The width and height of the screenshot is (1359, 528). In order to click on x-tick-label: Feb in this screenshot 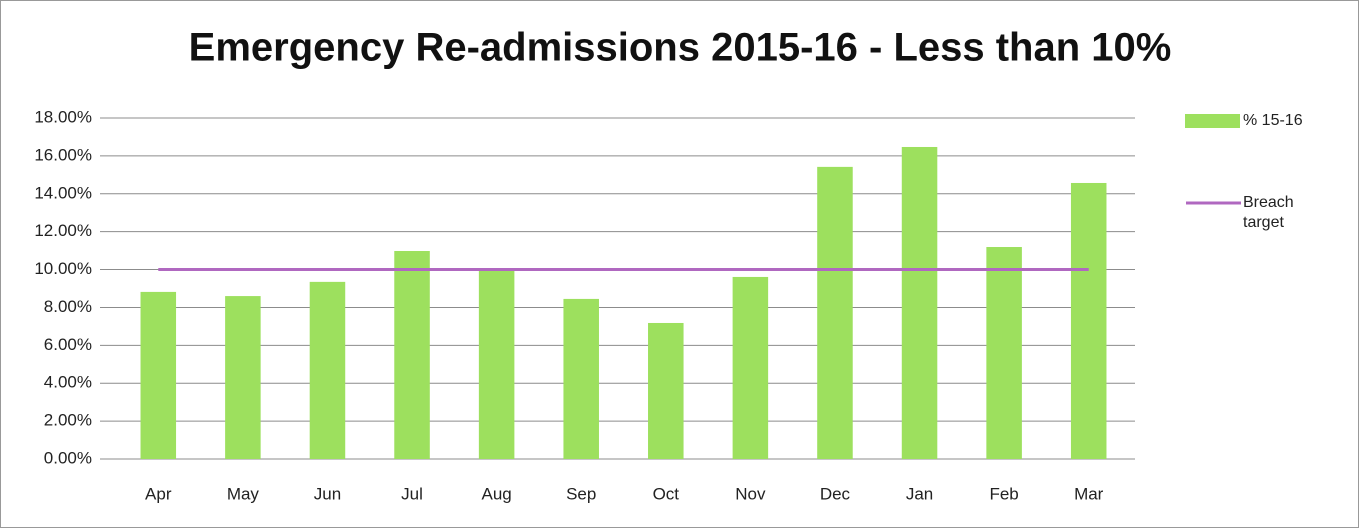, I will do `click(1003, 493)`.